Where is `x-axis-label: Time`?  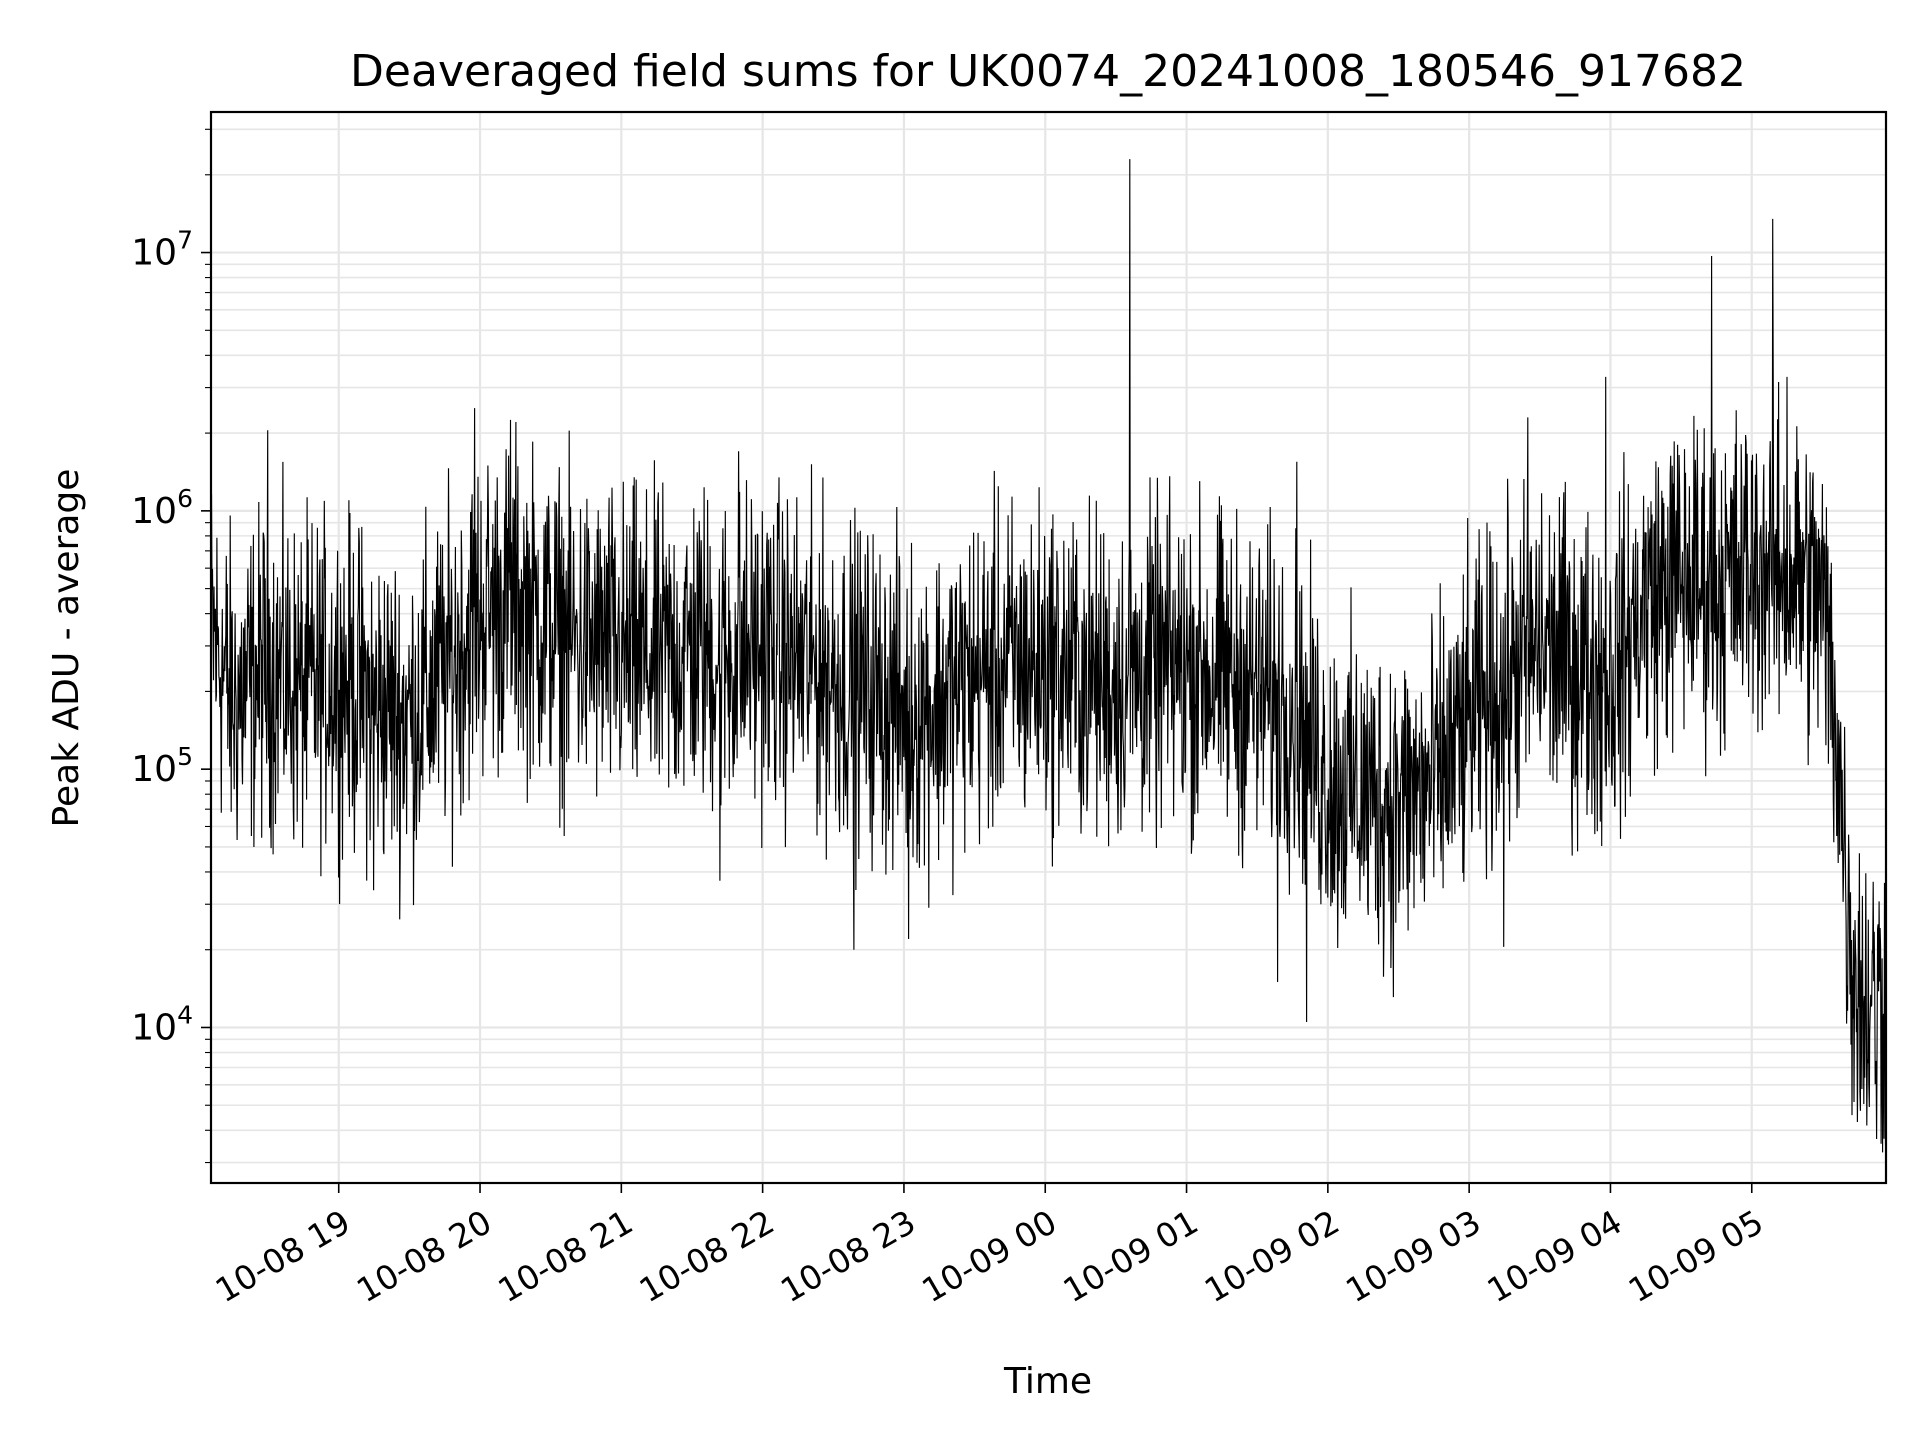
x-axis-label: Time is located at coordinates (1047, 1381).